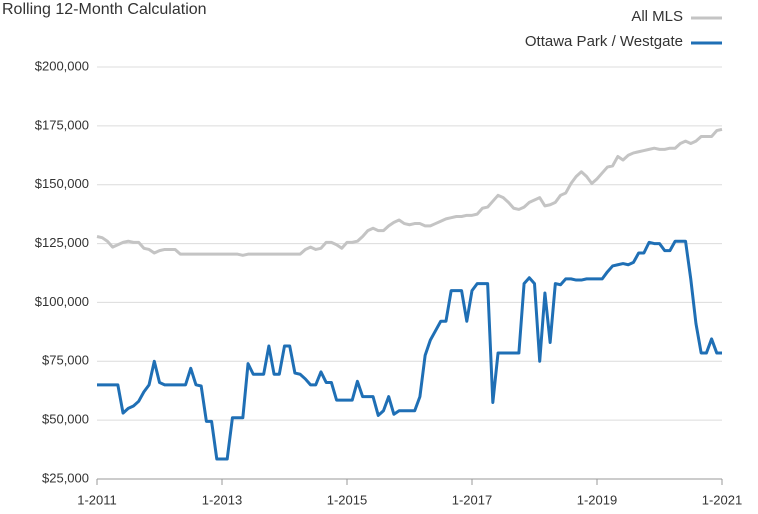 The image size is (758, 514). I want to click on y-tick-label: $200,000, so click(62, 65).